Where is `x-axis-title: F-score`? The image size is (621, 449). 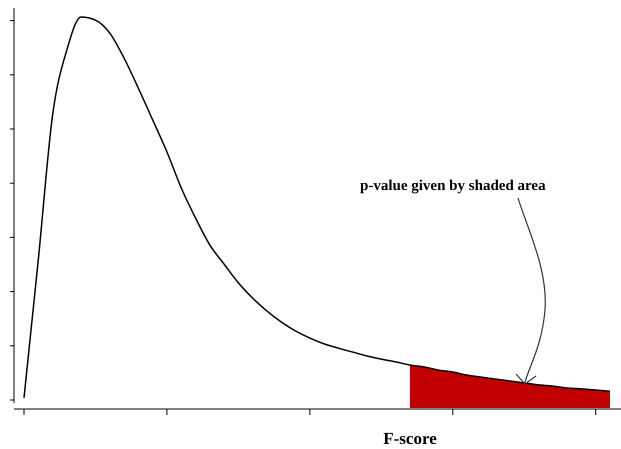 x-axis-title: F-score is located at coordinates (410, 438).